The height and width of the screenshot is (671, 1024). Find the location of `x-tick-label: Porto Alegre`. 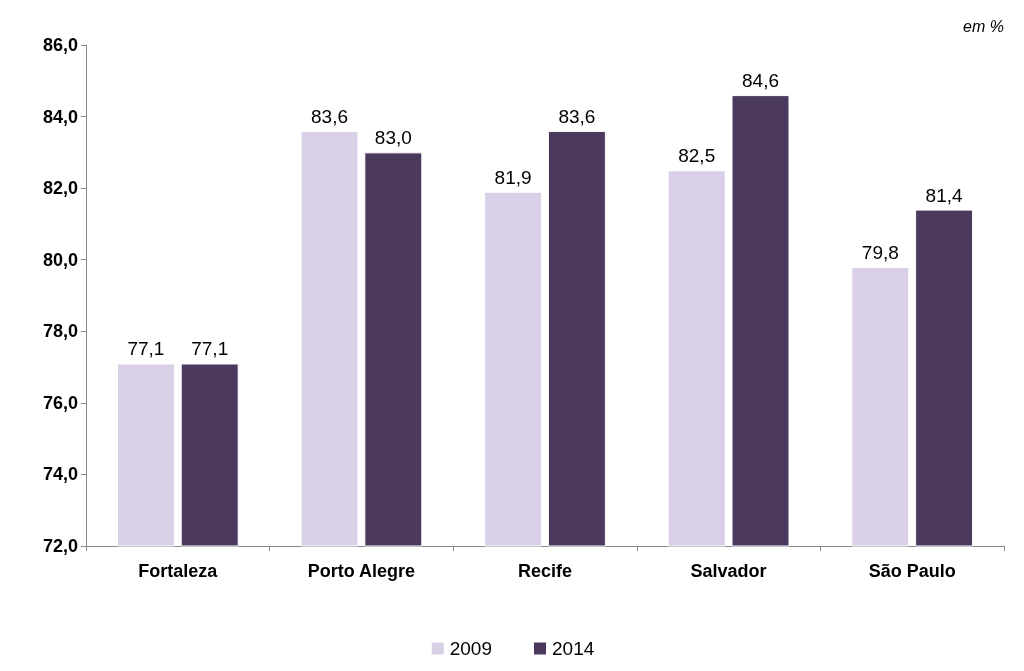

x-tick-label: Porto Alegre is located at coordinates (361, 571).